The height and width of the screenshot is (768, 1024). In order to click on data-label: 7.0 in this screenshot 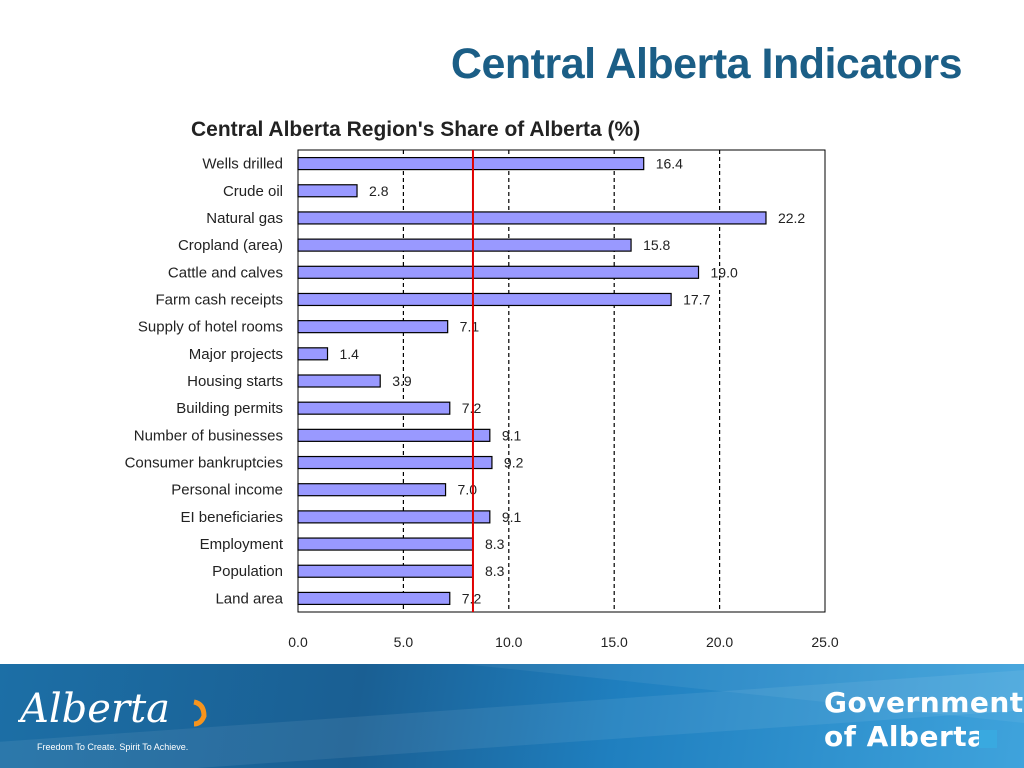, I will do `click(468, 490)`.